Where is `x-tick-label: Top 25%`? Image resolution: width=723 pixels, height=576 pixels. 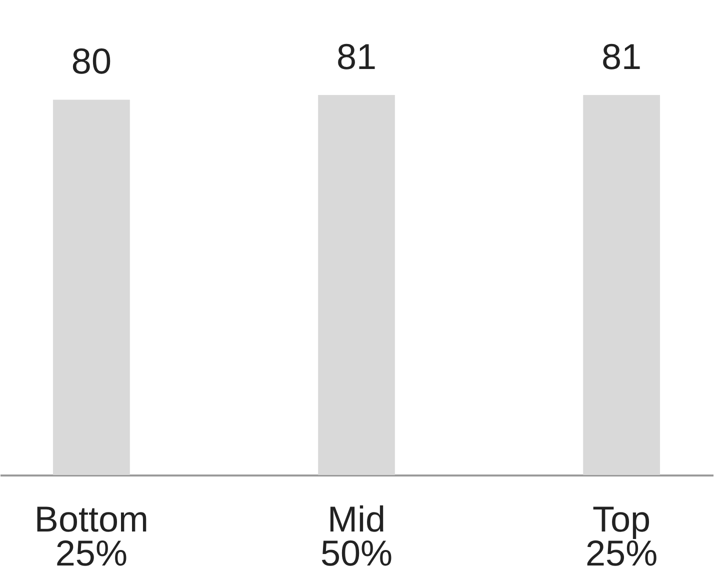 x-tick-label: Top 25% is located at coordinates (622, 536).